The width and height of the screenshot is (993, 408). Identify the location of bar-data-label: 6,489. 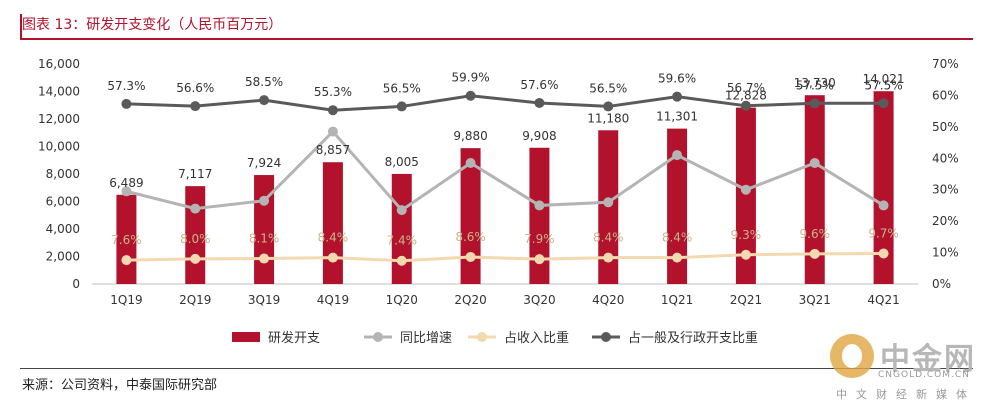
(126, 183).